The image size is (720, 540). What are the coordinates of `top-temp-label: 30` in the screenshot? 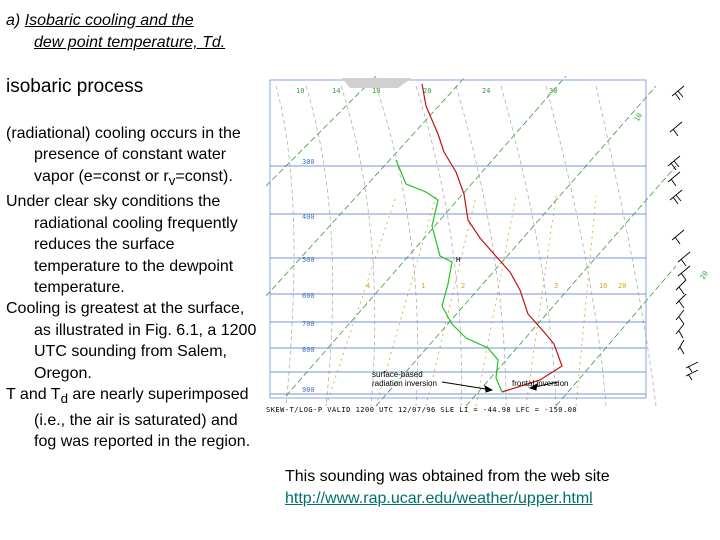 It's located at (553, 91).